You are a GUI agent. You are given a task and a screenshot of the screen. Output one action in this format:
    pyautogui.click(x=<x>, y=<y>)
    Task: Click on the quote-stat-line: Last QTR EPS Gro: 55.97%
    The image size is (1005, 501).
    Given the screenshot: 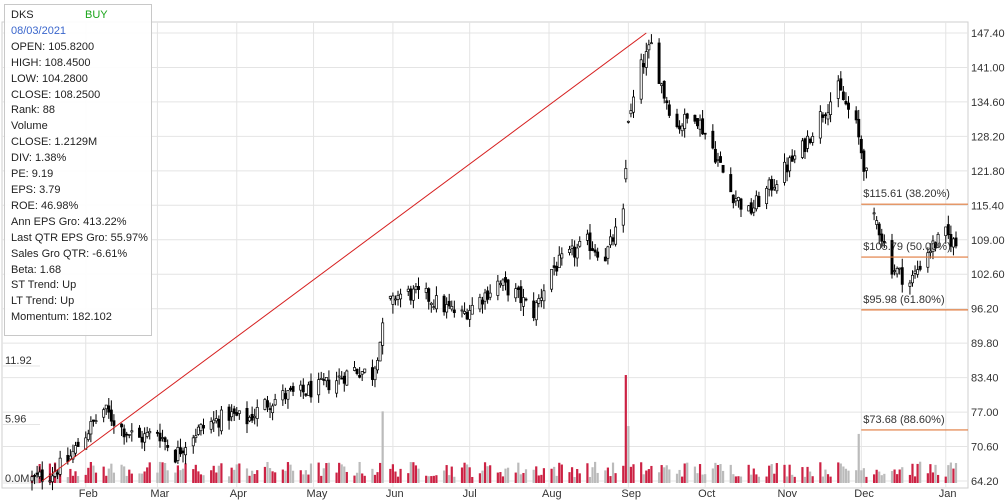 What is the action you would take?
    pyautogui.click(x=79, y=237)
    